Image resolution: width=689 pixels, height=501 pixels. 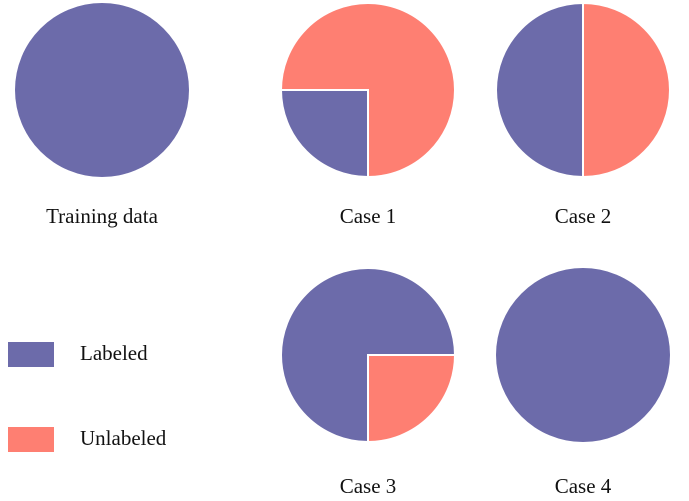 I want to click on pie-2-slice-labeled, so click(x=539, y=90).